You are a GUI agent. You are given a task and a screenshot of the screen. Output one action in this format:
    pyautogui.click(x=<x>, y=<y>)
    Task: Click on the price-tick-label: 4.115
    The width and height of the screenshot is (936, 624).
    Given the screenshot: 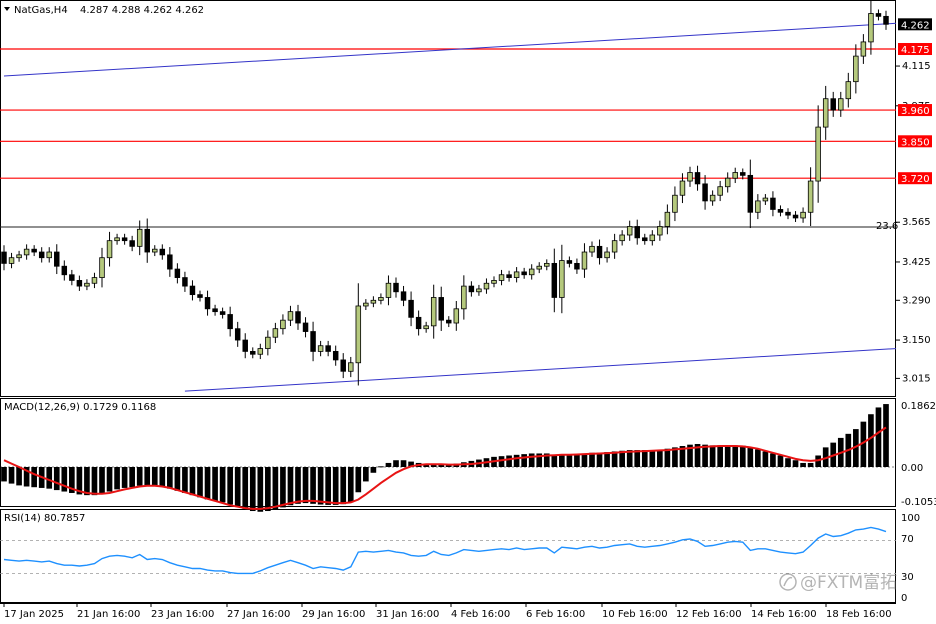 What is the action you would take?
    pyautogui.click(x=916, y=66)
    